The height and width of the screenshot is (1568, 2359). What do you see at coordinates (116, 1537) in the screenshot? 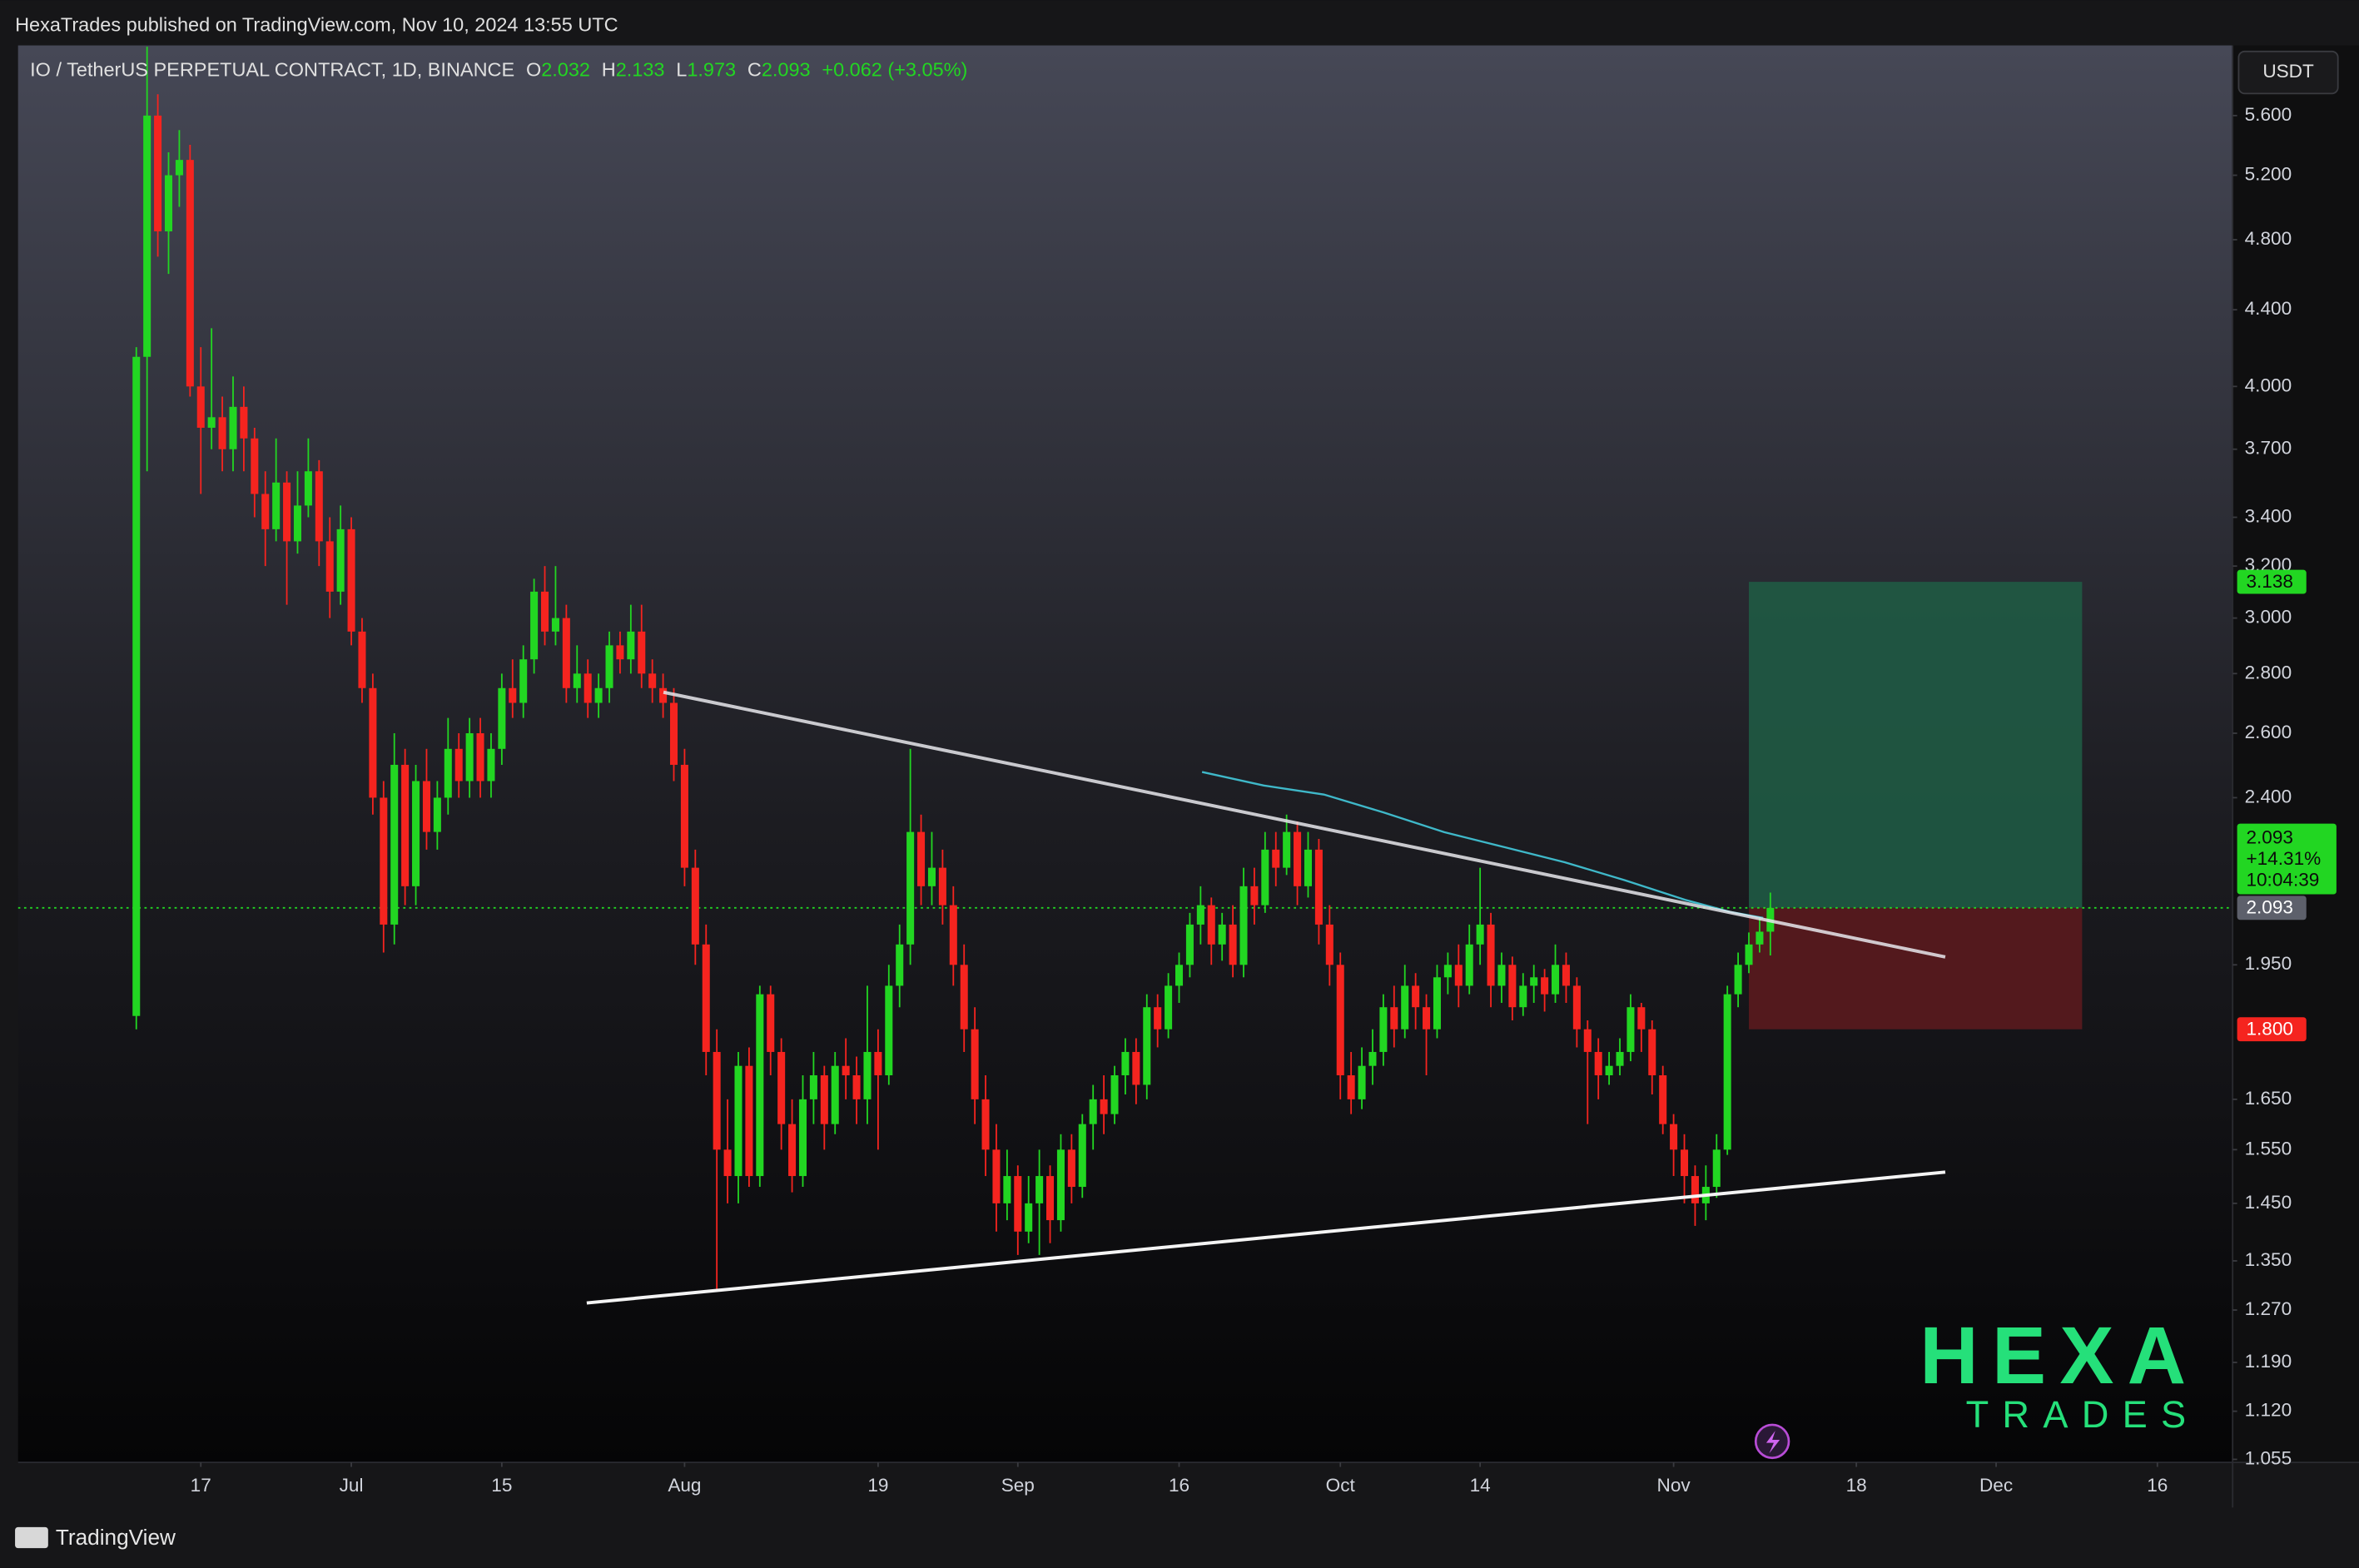
I see `footer: TradingView` at bounding box center [116, 1537].